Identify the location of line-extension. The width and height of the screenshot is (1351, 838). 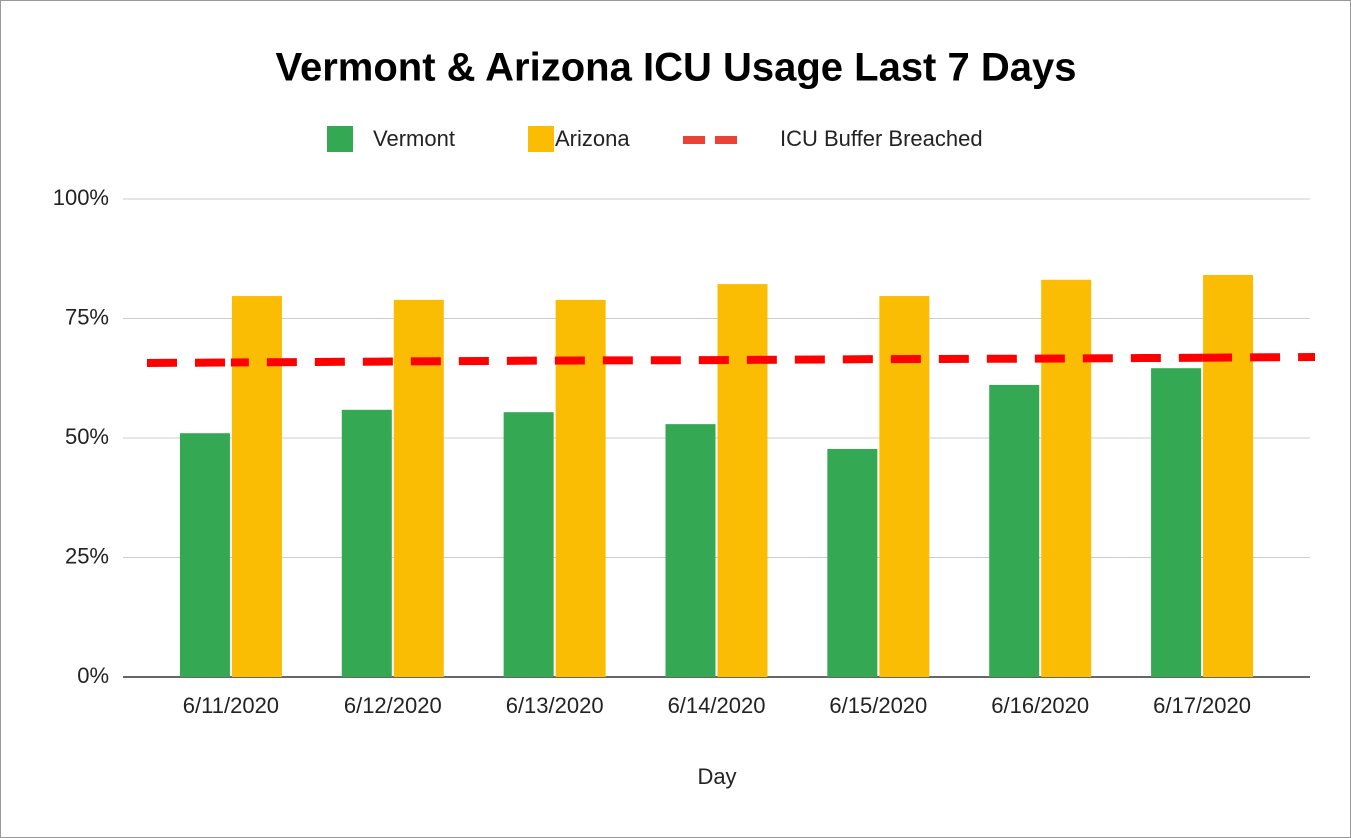
(1259, 357).